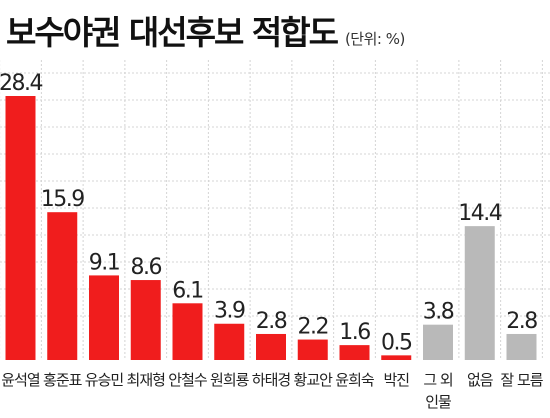 The height and width of the screenshot is (418, 550). I want to click on value-label-7: 2.8, so click(271, 321).